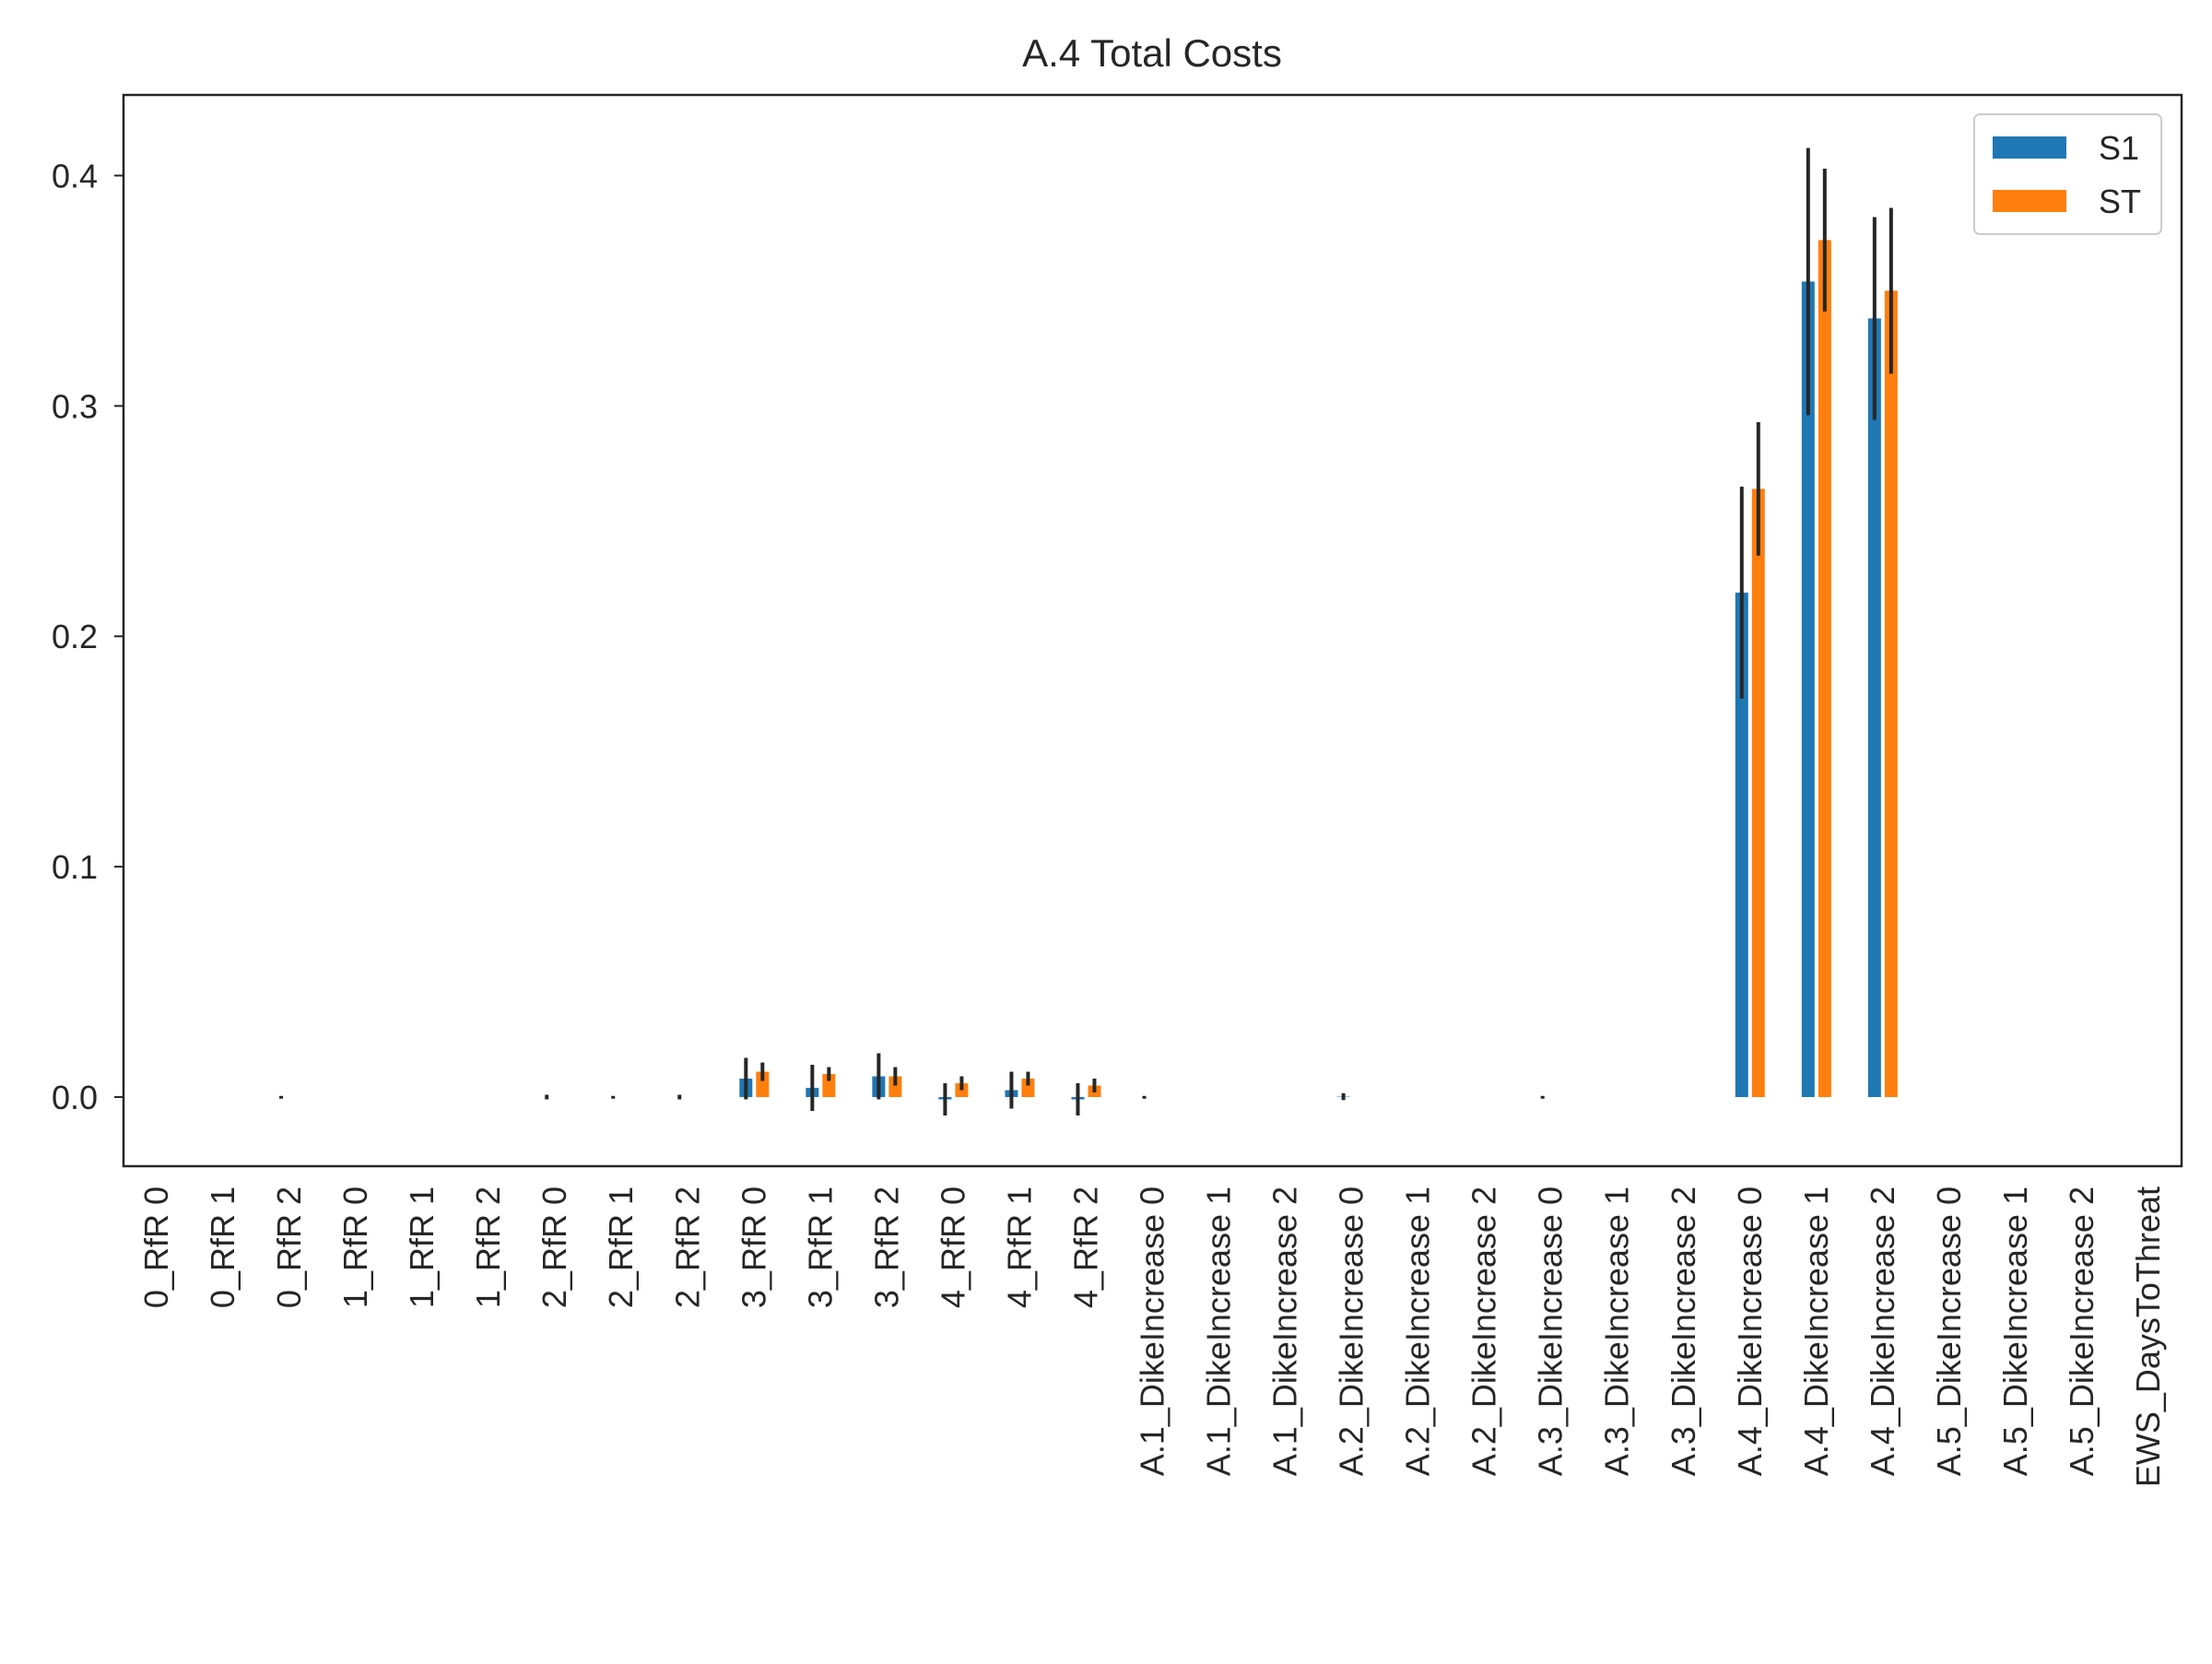 Image resolution: width=2212 pixels, height=1664 pixels. Describe the element at coordinates (1816, 1331) in the screenshot. I see `x-tick-label: A.4_DikeIncrease 1` at that location.